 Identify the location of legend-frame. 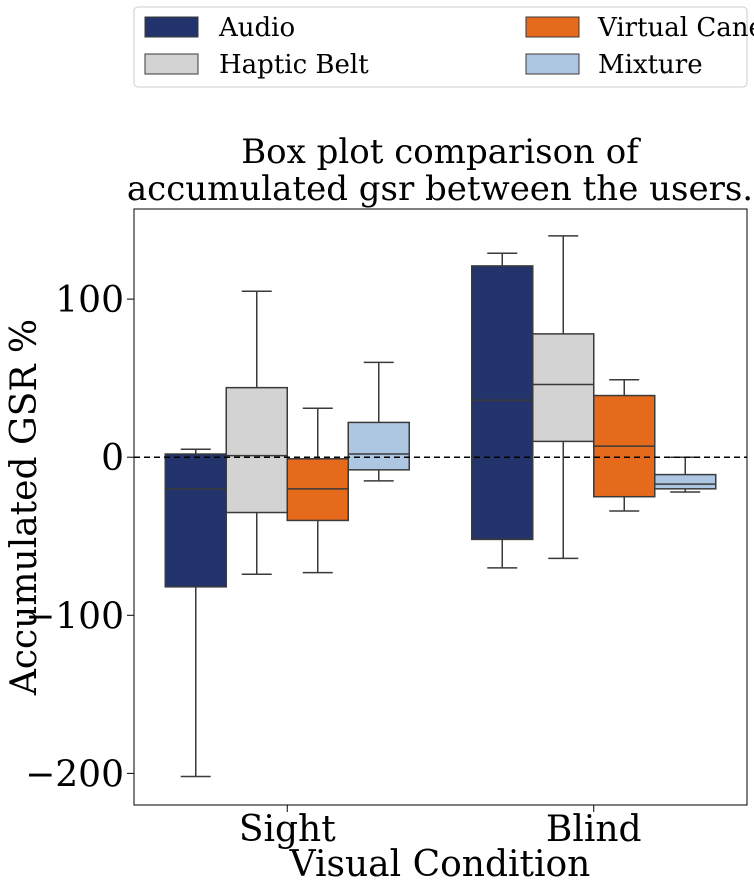
(440, 47).